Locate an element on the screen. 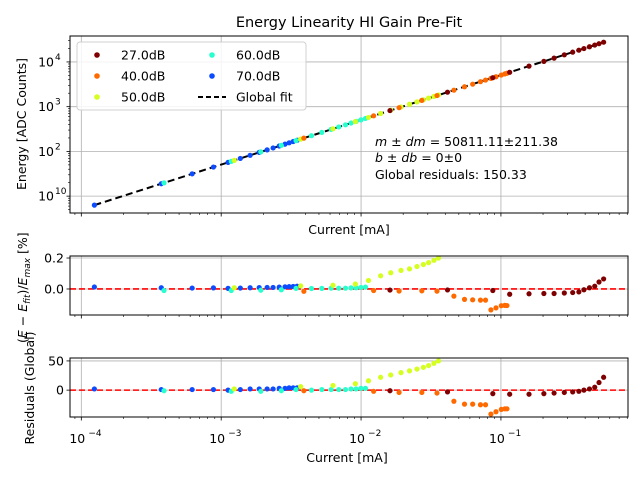 Image resolution: width=640 pixels, height=480 pixels. global-residual-points is located at coordinates (349, 387).